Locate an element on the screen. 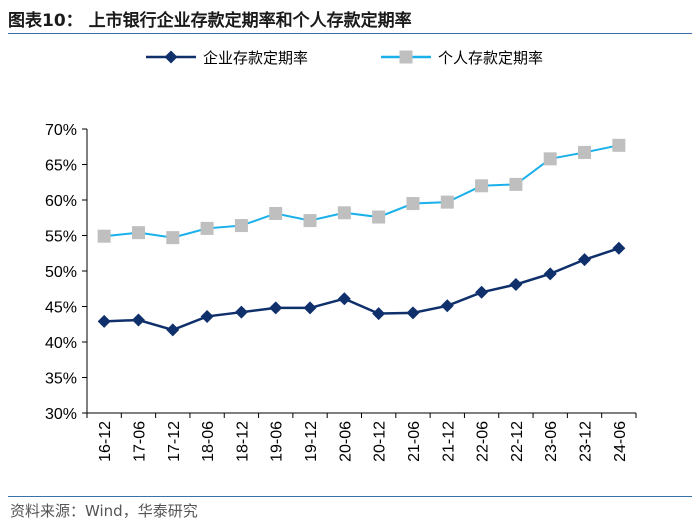 The height and width of the screenshot is (529, 700). y-tick-label: 30% is located at coordinates (61, 414).